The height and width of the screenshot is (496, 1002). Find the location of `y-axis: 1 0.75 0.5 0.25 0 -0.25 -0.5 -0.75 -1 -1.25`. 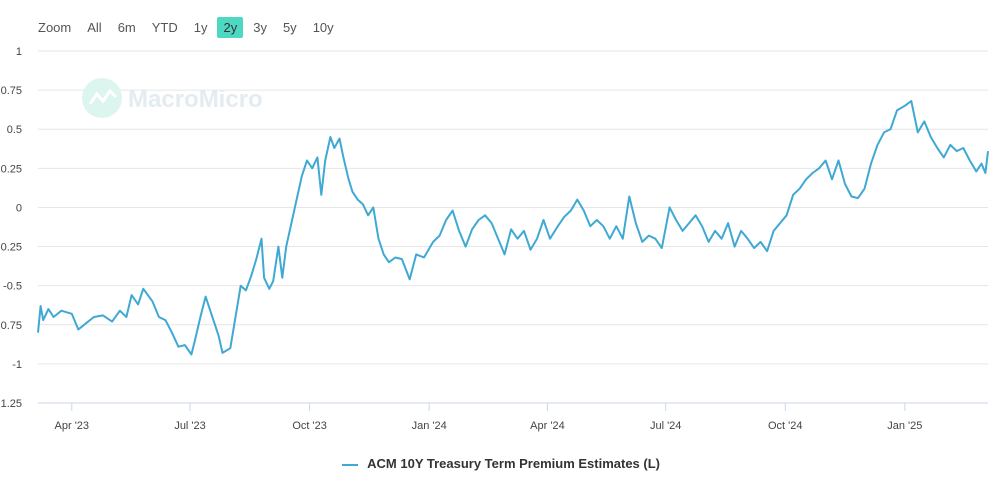

y-axis: 1 0.75 0.5 0.25 0 -0.25 -0.5 -0.75 -1 -1.25 is located at coordinates (11, 228).